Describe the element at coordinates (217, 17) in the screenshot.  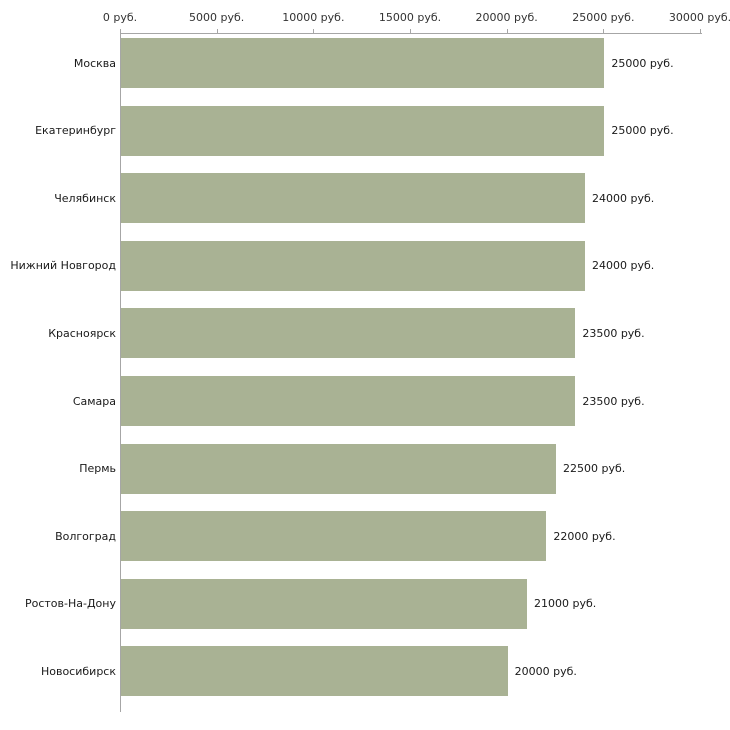
I see `x-axis-tick-label: 5000 руб.` at that location.